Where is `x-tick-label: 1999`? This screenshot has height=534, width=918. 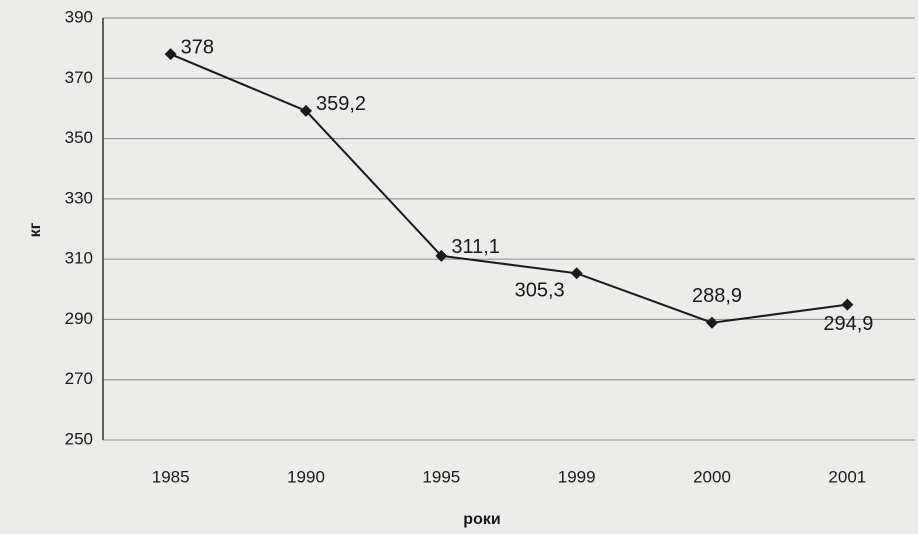
x-tick-label: 1999 is located at coordinates (577, 476).